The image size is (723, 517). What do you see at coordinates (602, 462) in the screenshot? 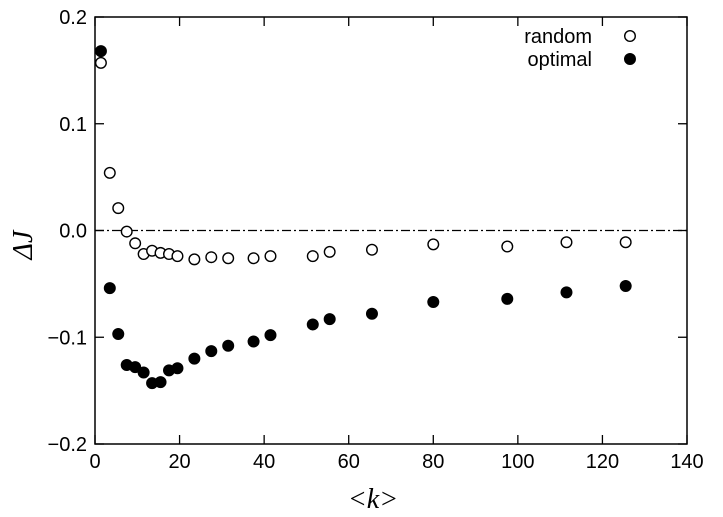
I see `x-tick-label: 120` at bounding box center [602, 462].